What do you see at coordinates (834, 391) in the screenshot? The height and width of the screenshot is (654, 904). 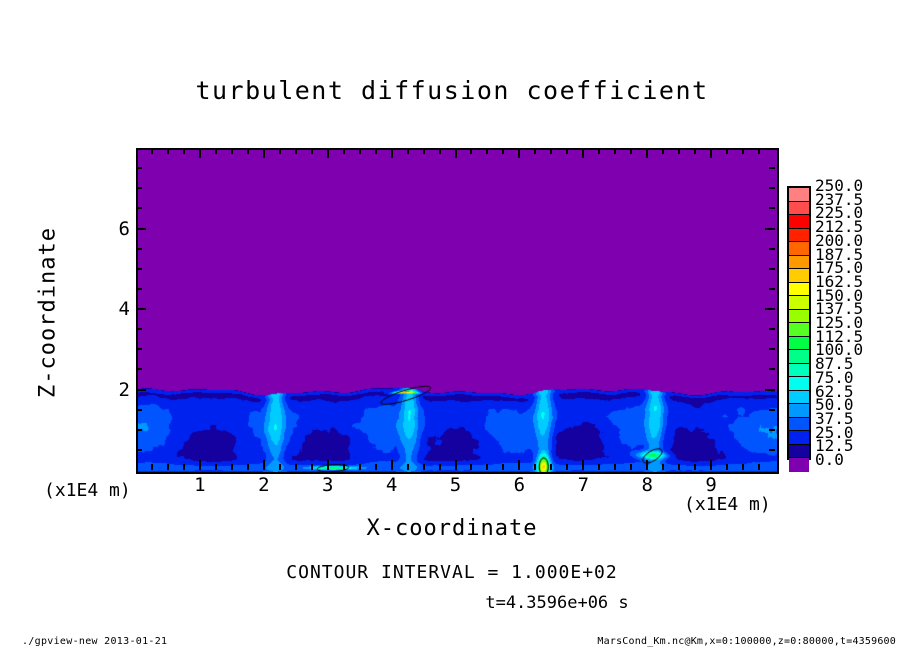 I see `colorbar-tick-label: 62.5` at bounding box center [834, 391].